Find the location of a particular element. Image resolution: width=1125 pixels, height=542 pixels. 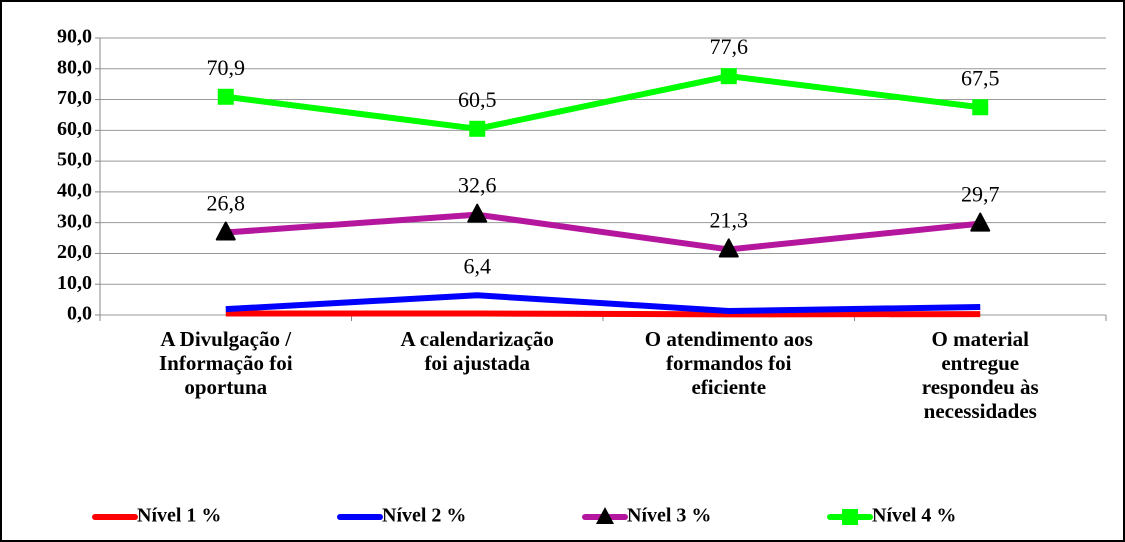

y-tick-label: 50,0 is located at coordinates (74, 160).